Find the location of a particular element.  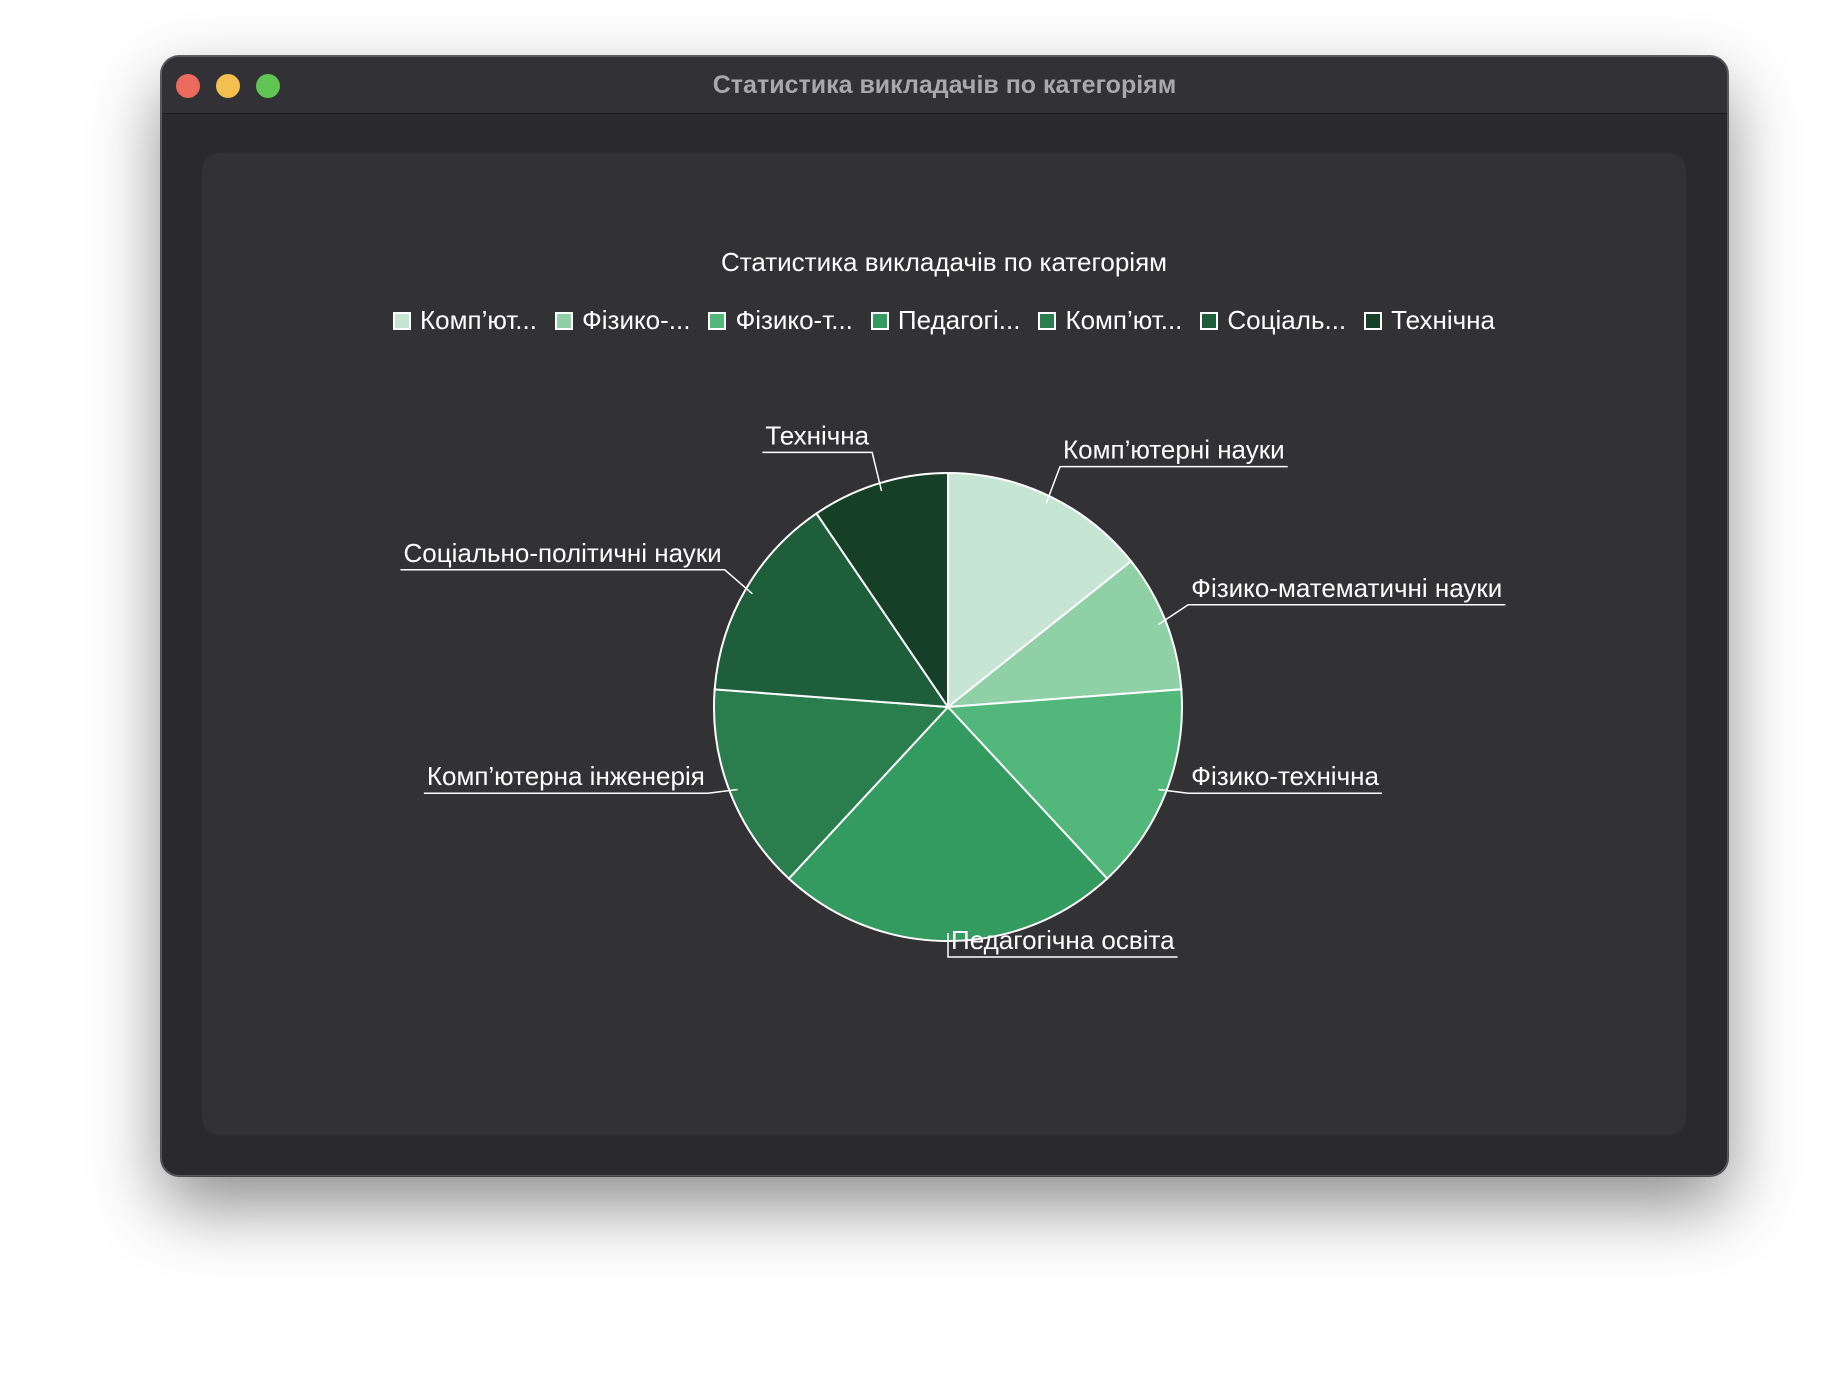

pie-slice-label: Педагогічна освіта is located at coordinates (1063, 940).